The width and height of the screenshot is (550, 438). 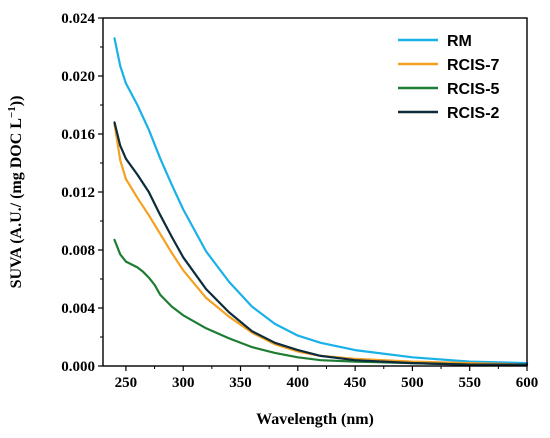 I want to click on x-tick-label: 300, so click(x=183, y=383).